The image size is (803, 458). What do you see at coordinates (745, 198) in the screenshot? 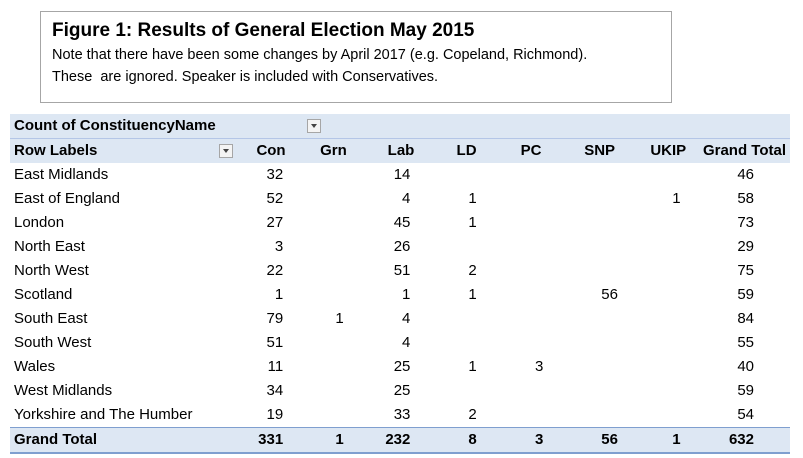
I see `cell-grand-total: 58` at bounding box center [745, 198].